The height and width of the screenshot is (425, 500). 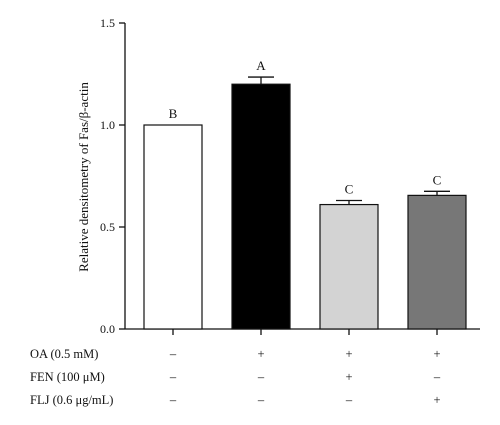 What do you see at coordinates (112, 176) in the screenshot?
I see `y-ticks: 0.0 0.5 1.0 1.5` at bounding box center [112, 176].